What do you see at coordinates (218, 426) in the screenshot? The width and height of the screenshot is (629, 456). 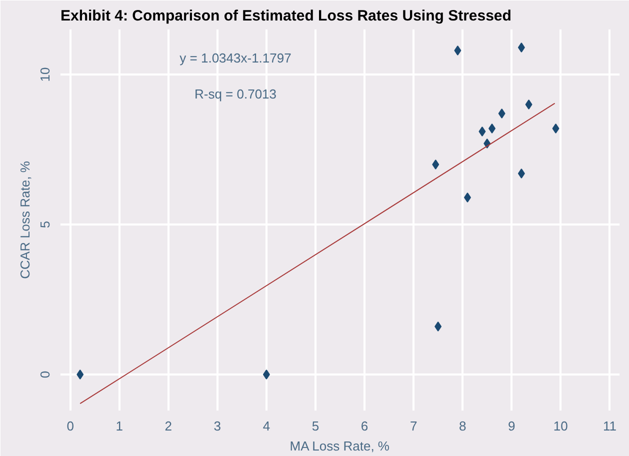 I see `x-tick-label: 3` at bounding box center [218, 426].